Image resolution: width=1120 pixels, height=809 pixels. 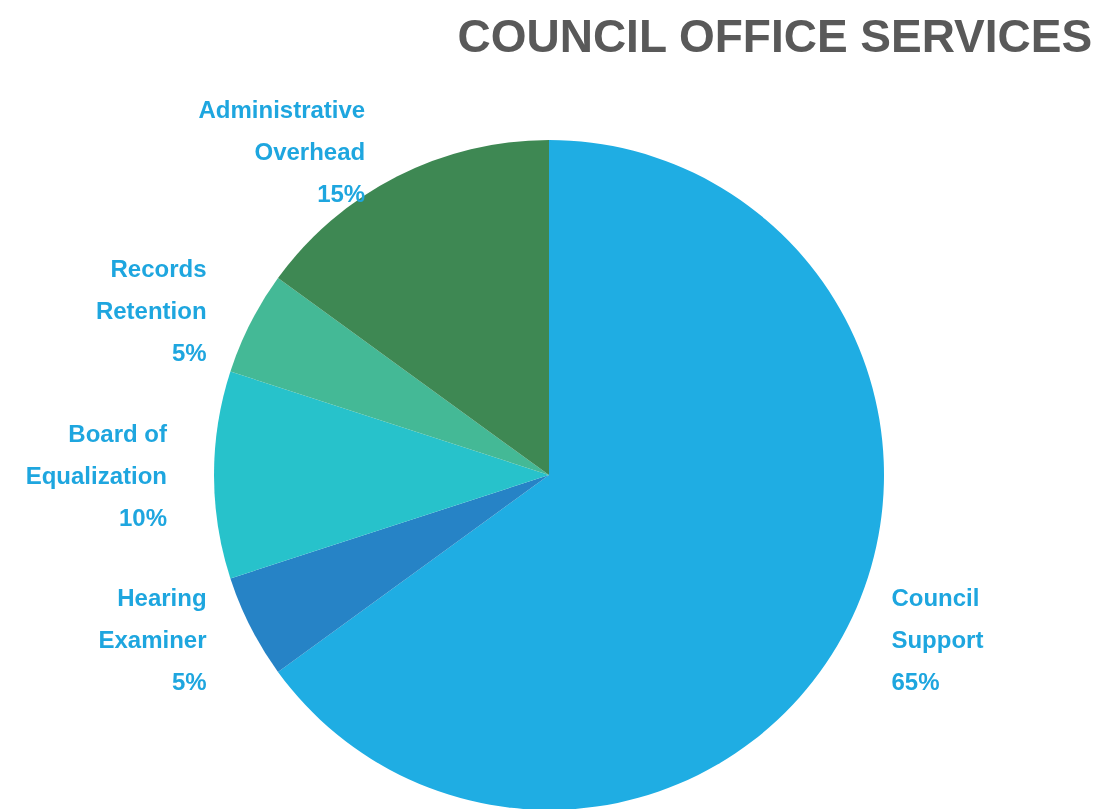 I want to click on slice-label: Council Support, so click(x=937, y=619).